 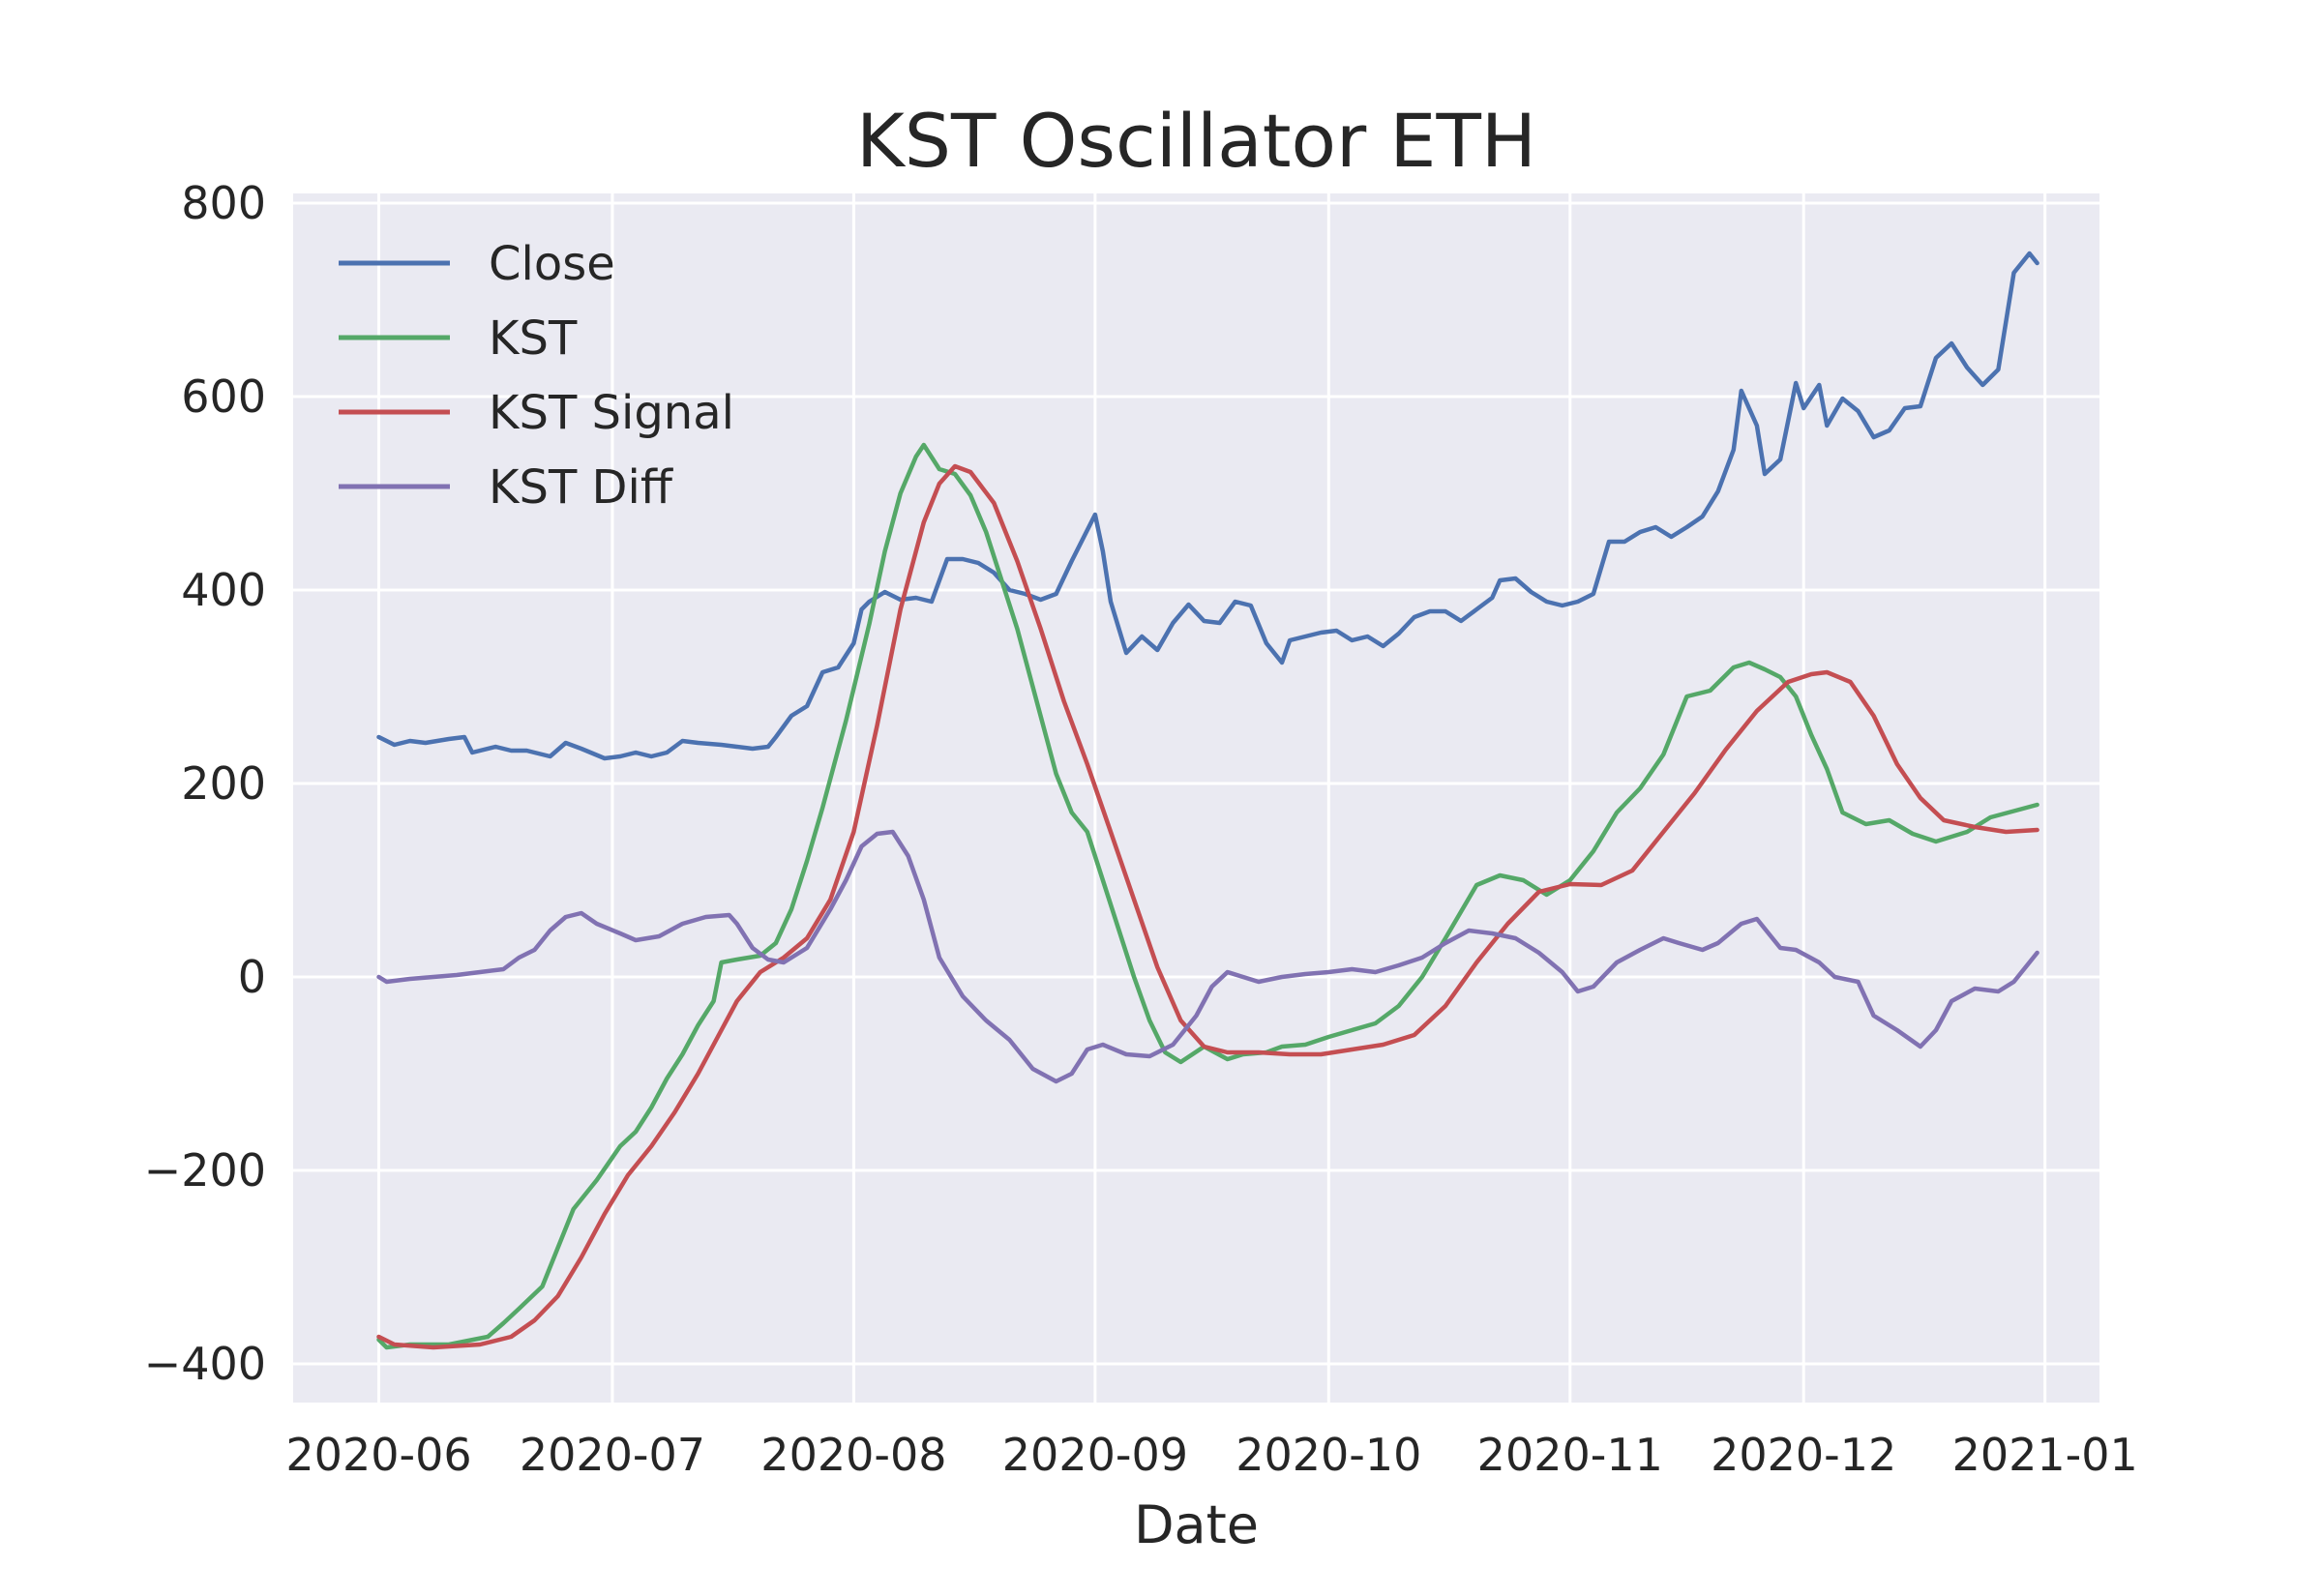 What do you see at coordinates (1328, 1455) in the screenshot?
I see `x-tick-label: 2020-10` at bounding box center [1328, 1455].